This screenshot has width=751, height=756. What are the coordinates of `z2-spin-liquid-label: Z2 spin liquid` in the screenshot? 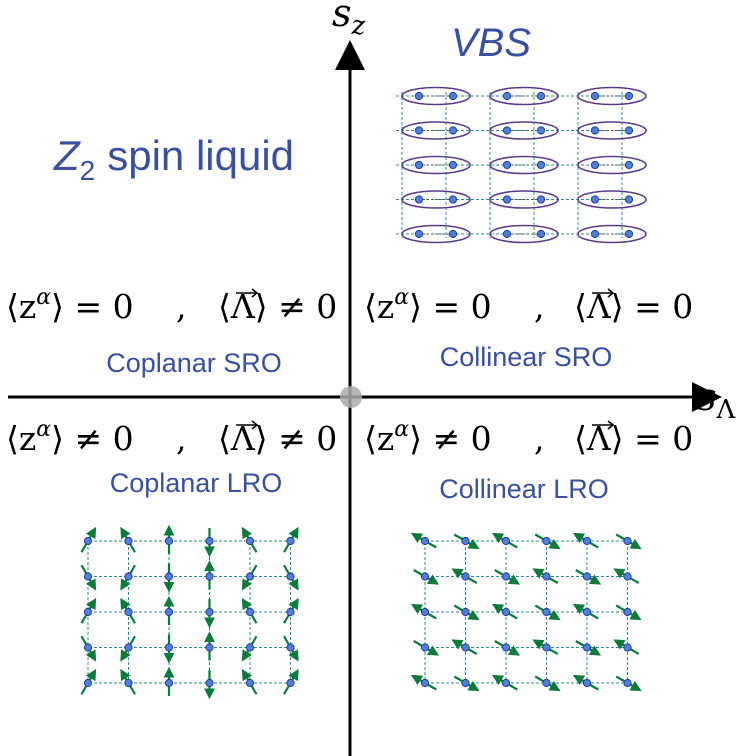 It's located at (173, 159).